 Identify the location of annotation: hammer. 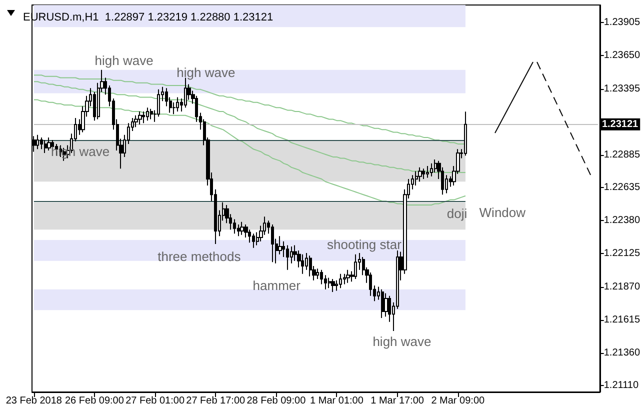
(277, 285).